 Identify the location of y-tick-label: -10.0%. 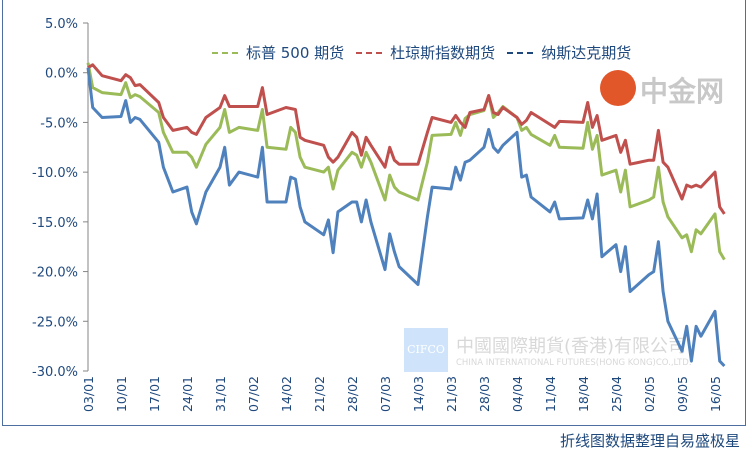
(55, 173).